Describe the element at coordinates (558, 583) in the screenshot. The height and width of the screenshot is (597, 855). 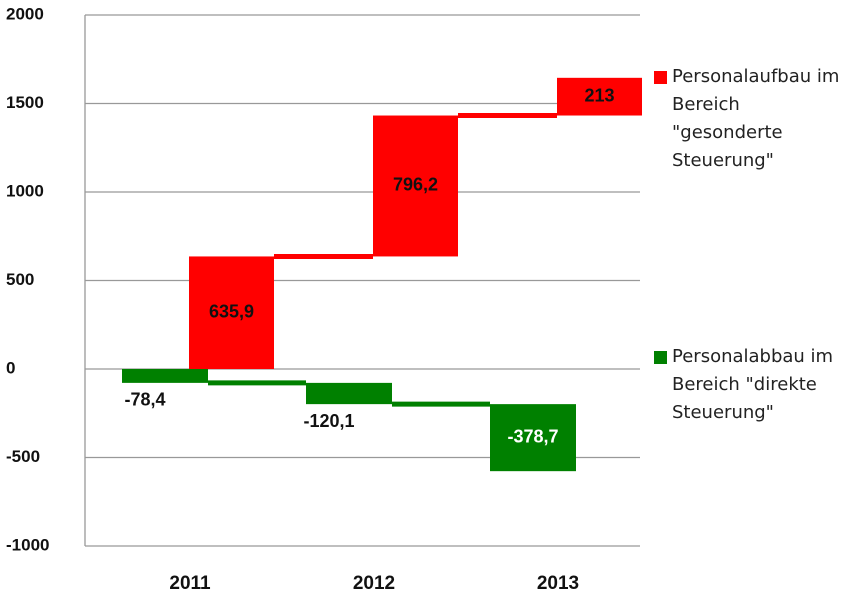
I see `x-tick-label: 2013` at that location.